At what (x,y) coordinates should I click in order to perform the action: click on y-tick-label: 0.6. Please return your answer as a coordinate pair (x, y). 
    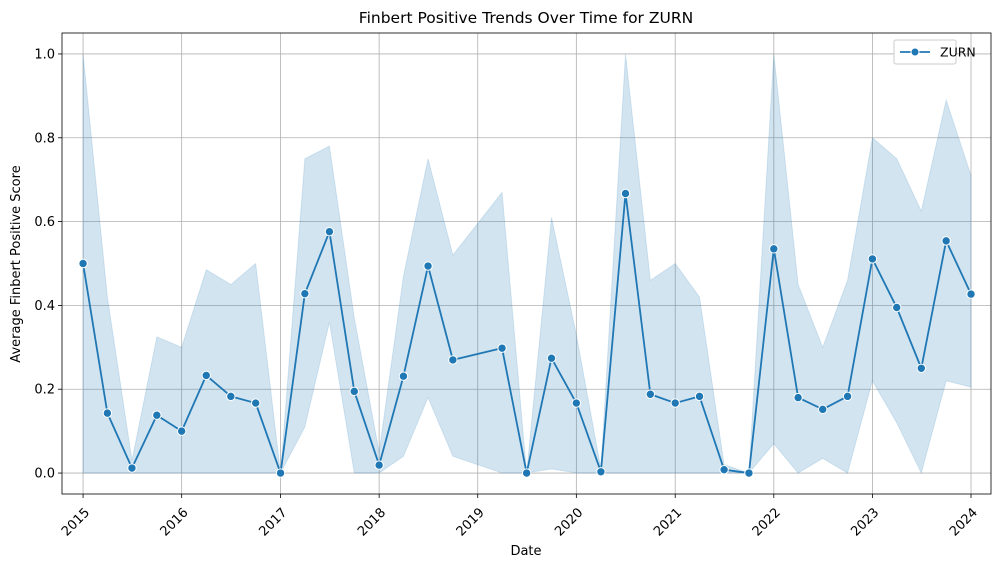
    Looking at the image, I should click on (44, 222).